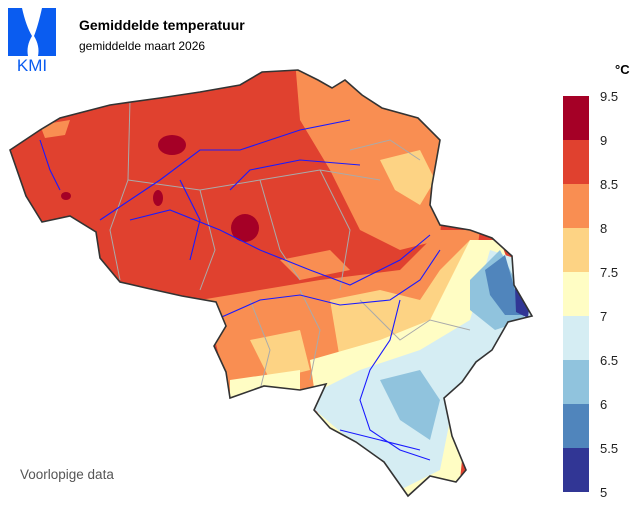 The width and height of the screenshot is (640, 507). I want to click on legend-label: 6, so click(604, 404).